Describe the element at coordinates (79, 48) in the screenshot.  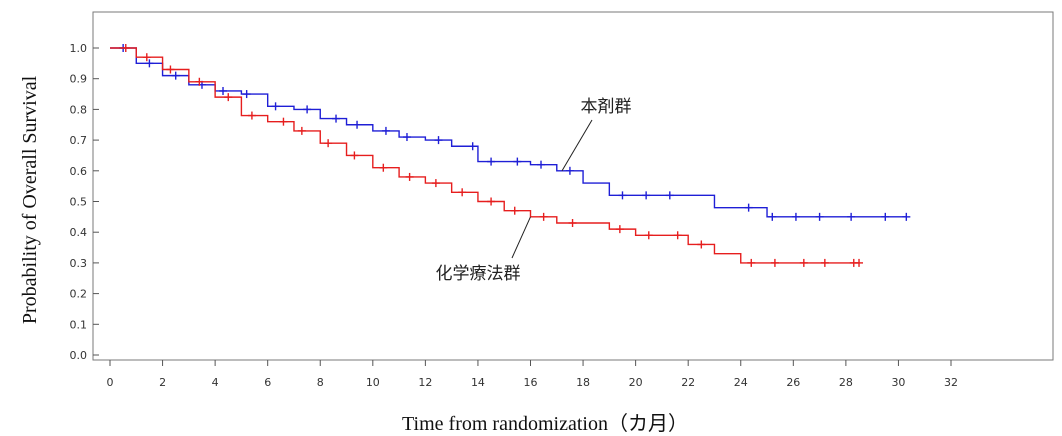
I see `y-tick-label: 1.0` at that location.